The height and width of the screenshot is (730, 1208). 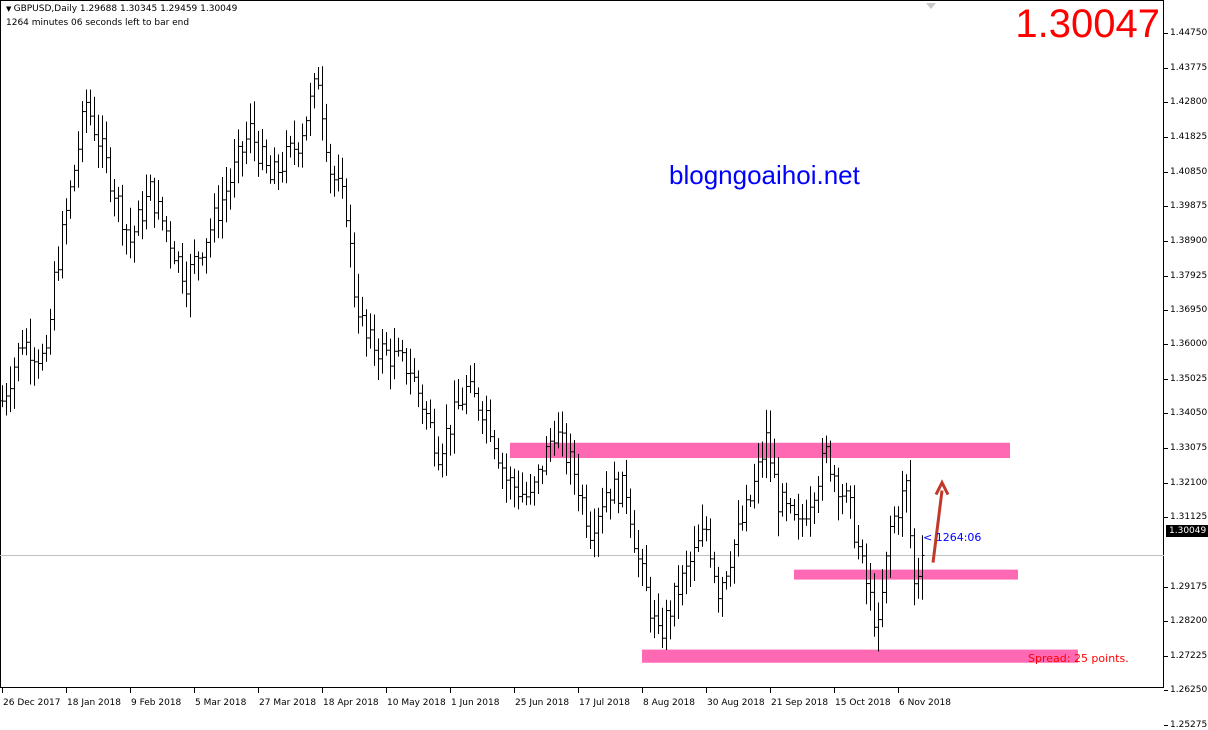 What do you see at coordinates (94, 703) in the screenshot?
I see `x-tick-label: 18 Jan 2018` at bounding box center [94, 703].